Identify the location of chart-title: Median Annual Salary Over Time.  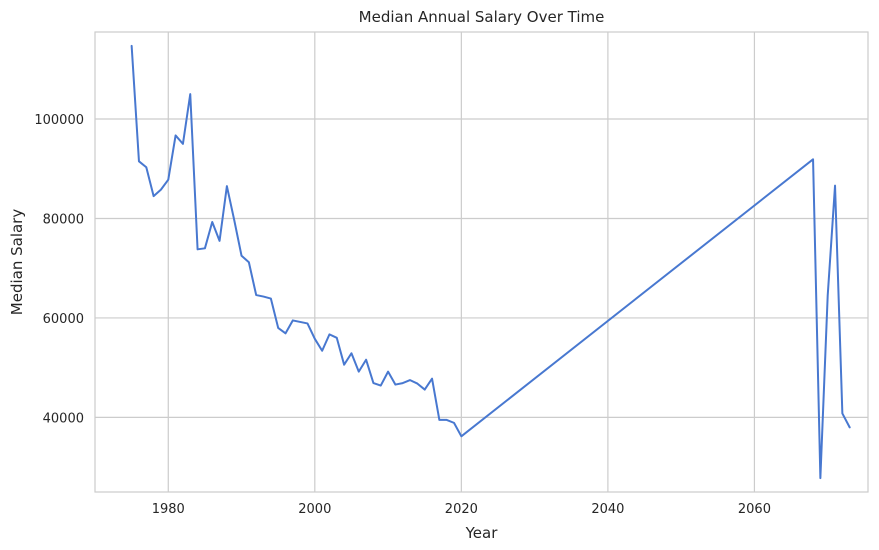
(482, 17).